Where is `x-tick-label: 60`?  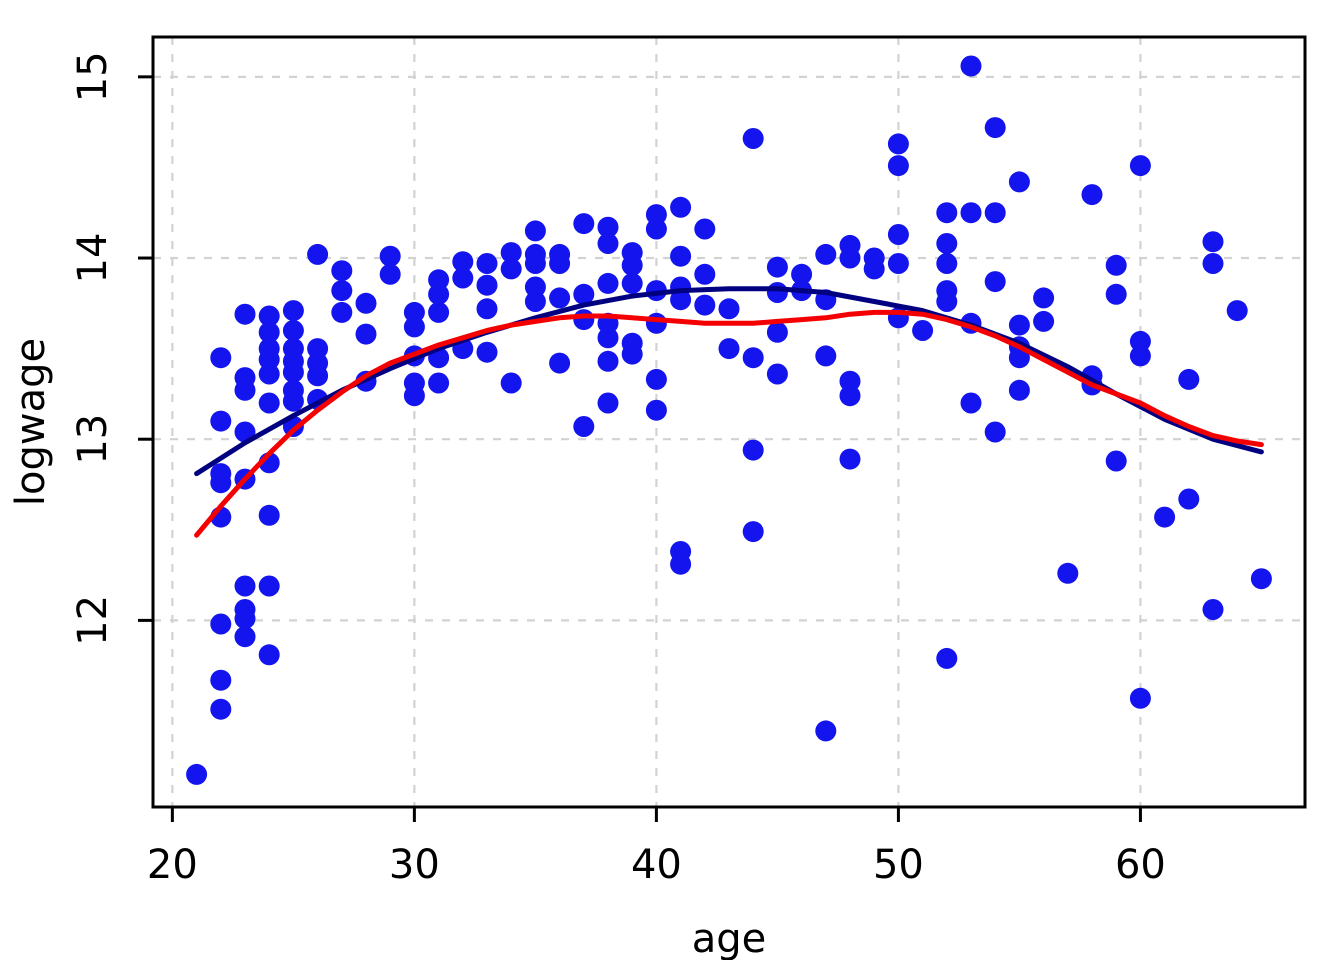
x-tick-label: 60 is located at coordinates (1140, 865).